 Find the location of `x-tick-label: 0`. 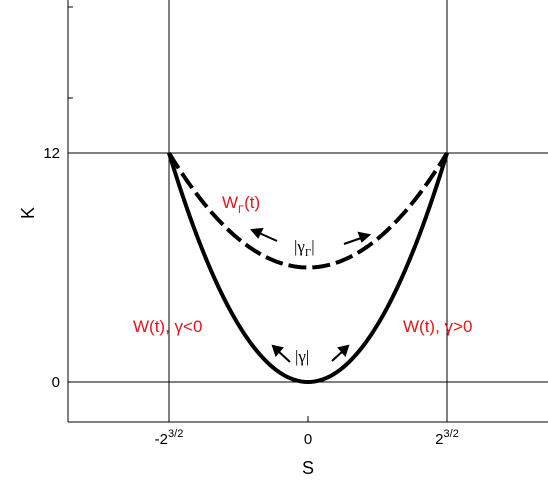

x-tick-label: 0 is located at coordinates (308, 439).